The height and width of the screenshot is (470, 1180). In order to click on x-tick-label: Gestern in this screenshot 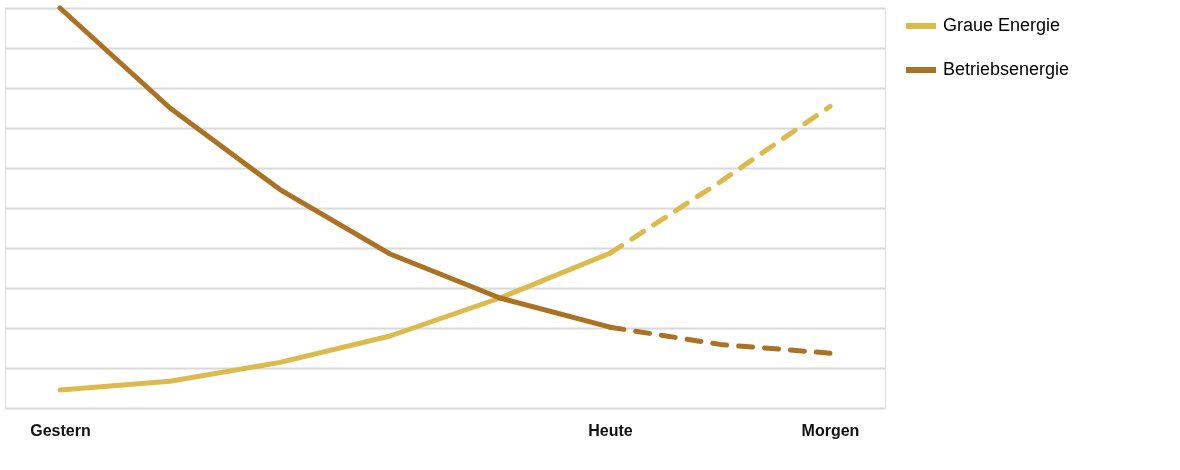, I will do `click(60, 430)`.